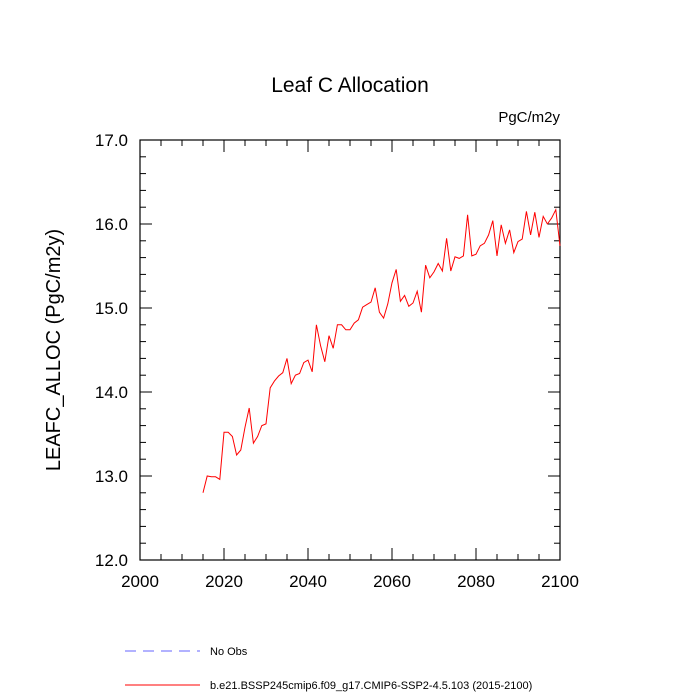 This screenshot has height=700, width=700. What do you see at coordinates (140, 581) in the screenshot?
I see `x-tick-label: 2000` at bounding box center [140, 581].